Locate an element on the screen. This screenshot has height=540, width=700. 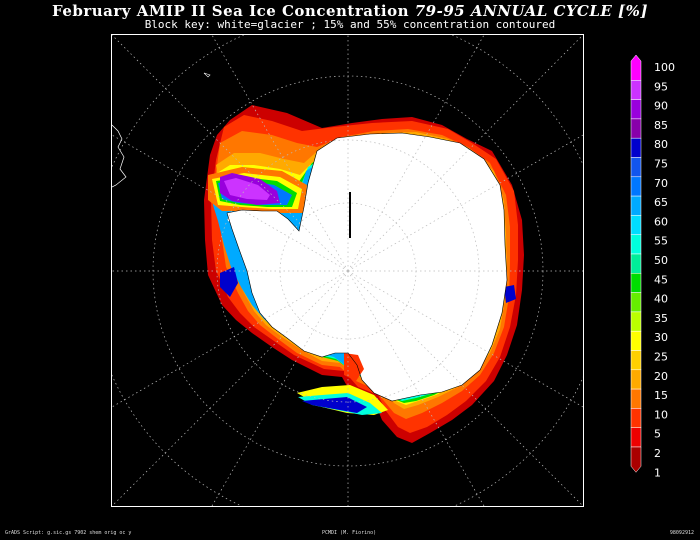
legend-label: 10 is located at coordinates (661, 414).